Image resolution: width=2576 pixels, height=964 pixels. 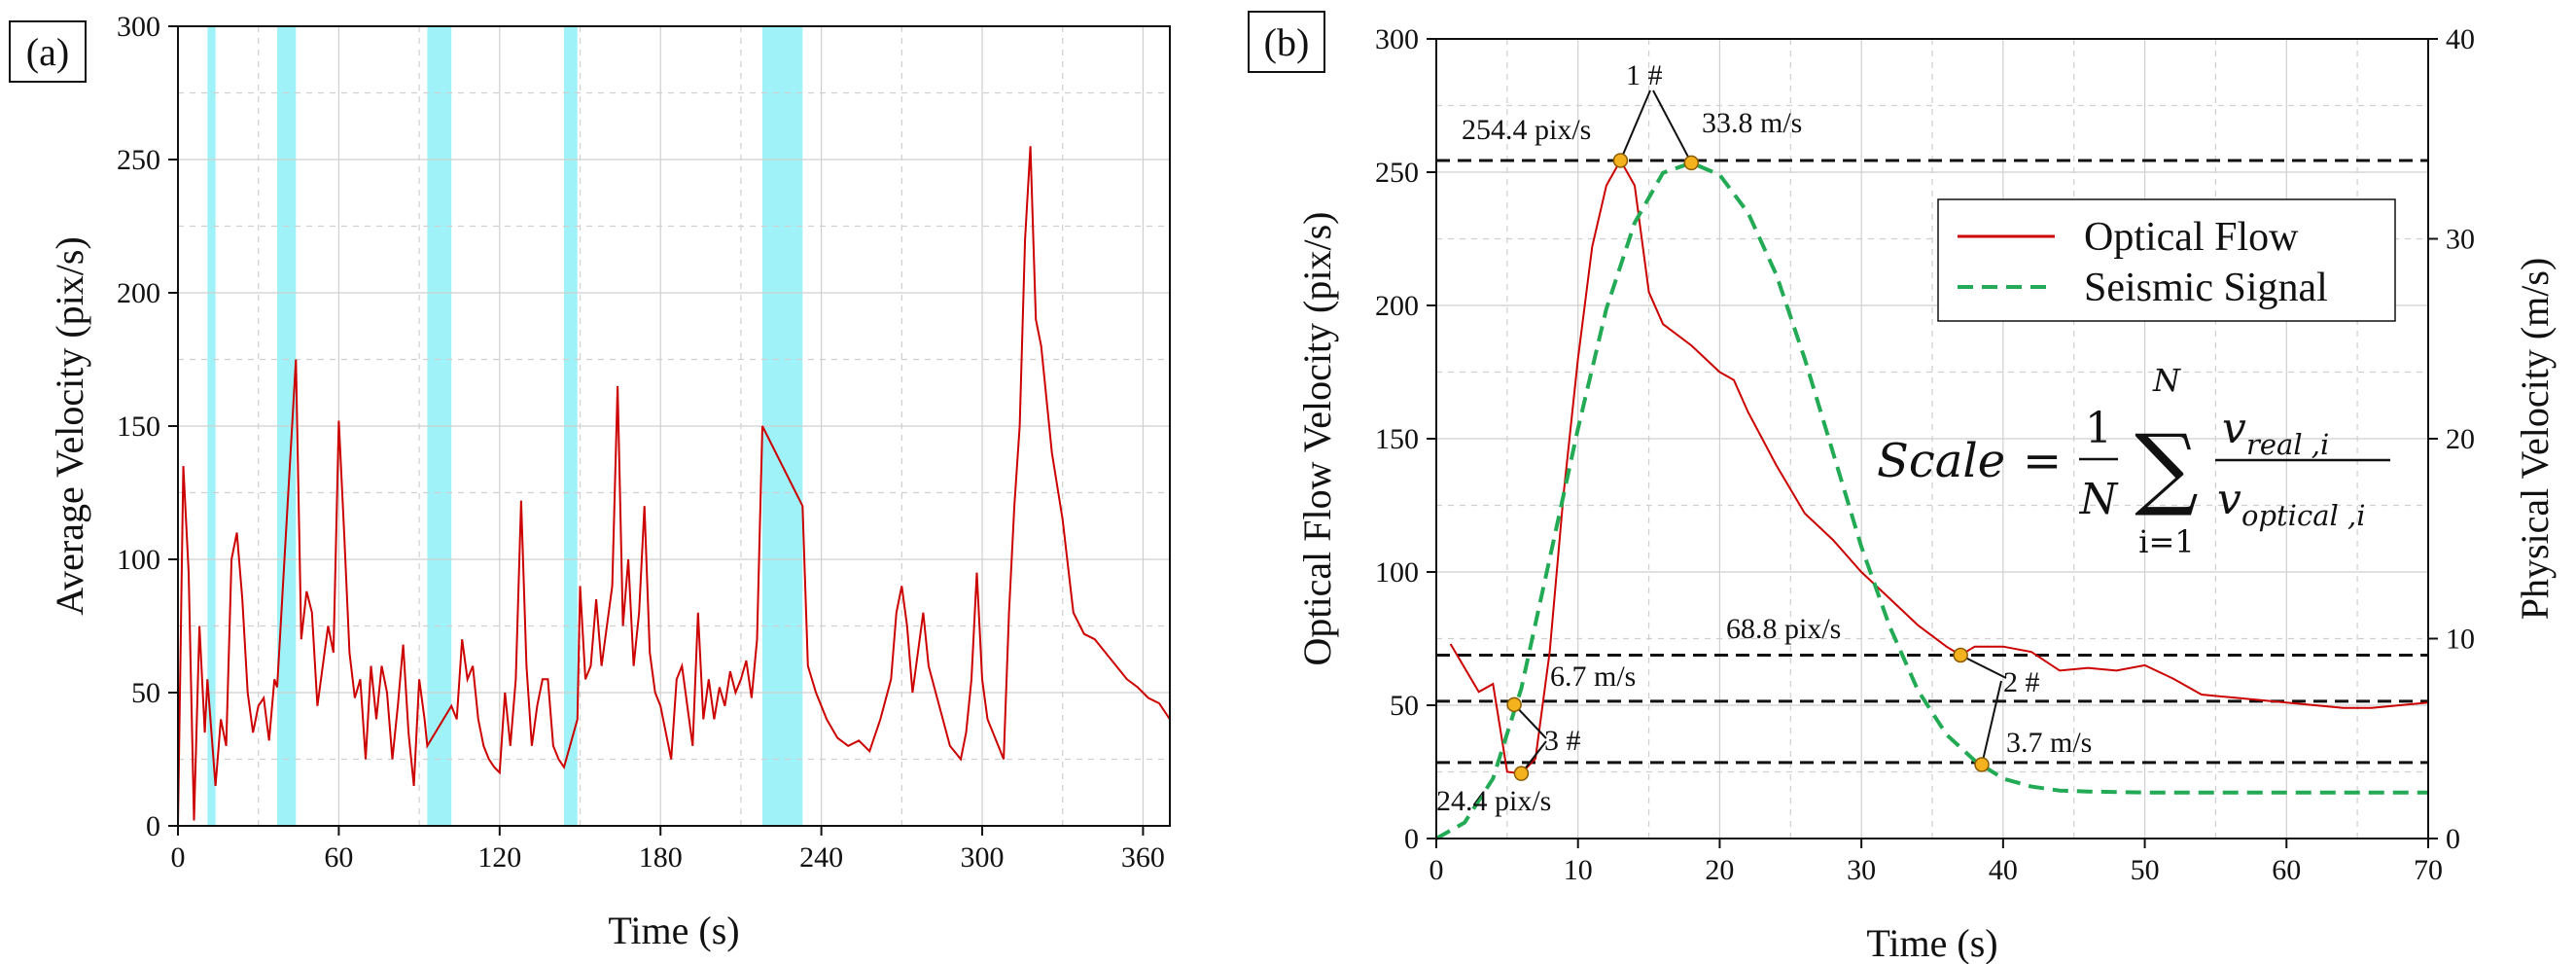 What do you see at coordinates (2166, 541) in the screenshot?
I see `formula-sum-lower: i=1` at bounding box center [2166, 541].